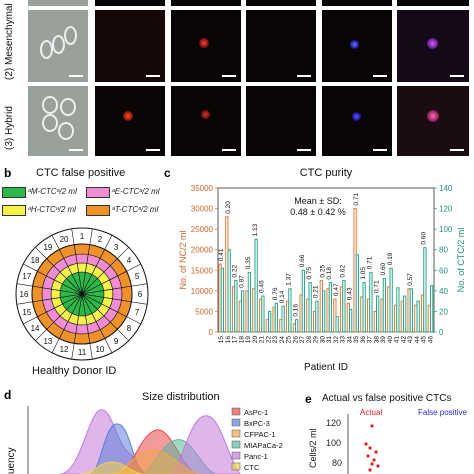 The height and width of the screenshot is (474, 474). Describe the element at coordinates (336, 289) in the screenshot. I see `bar-label-32: 0.47` at that location.